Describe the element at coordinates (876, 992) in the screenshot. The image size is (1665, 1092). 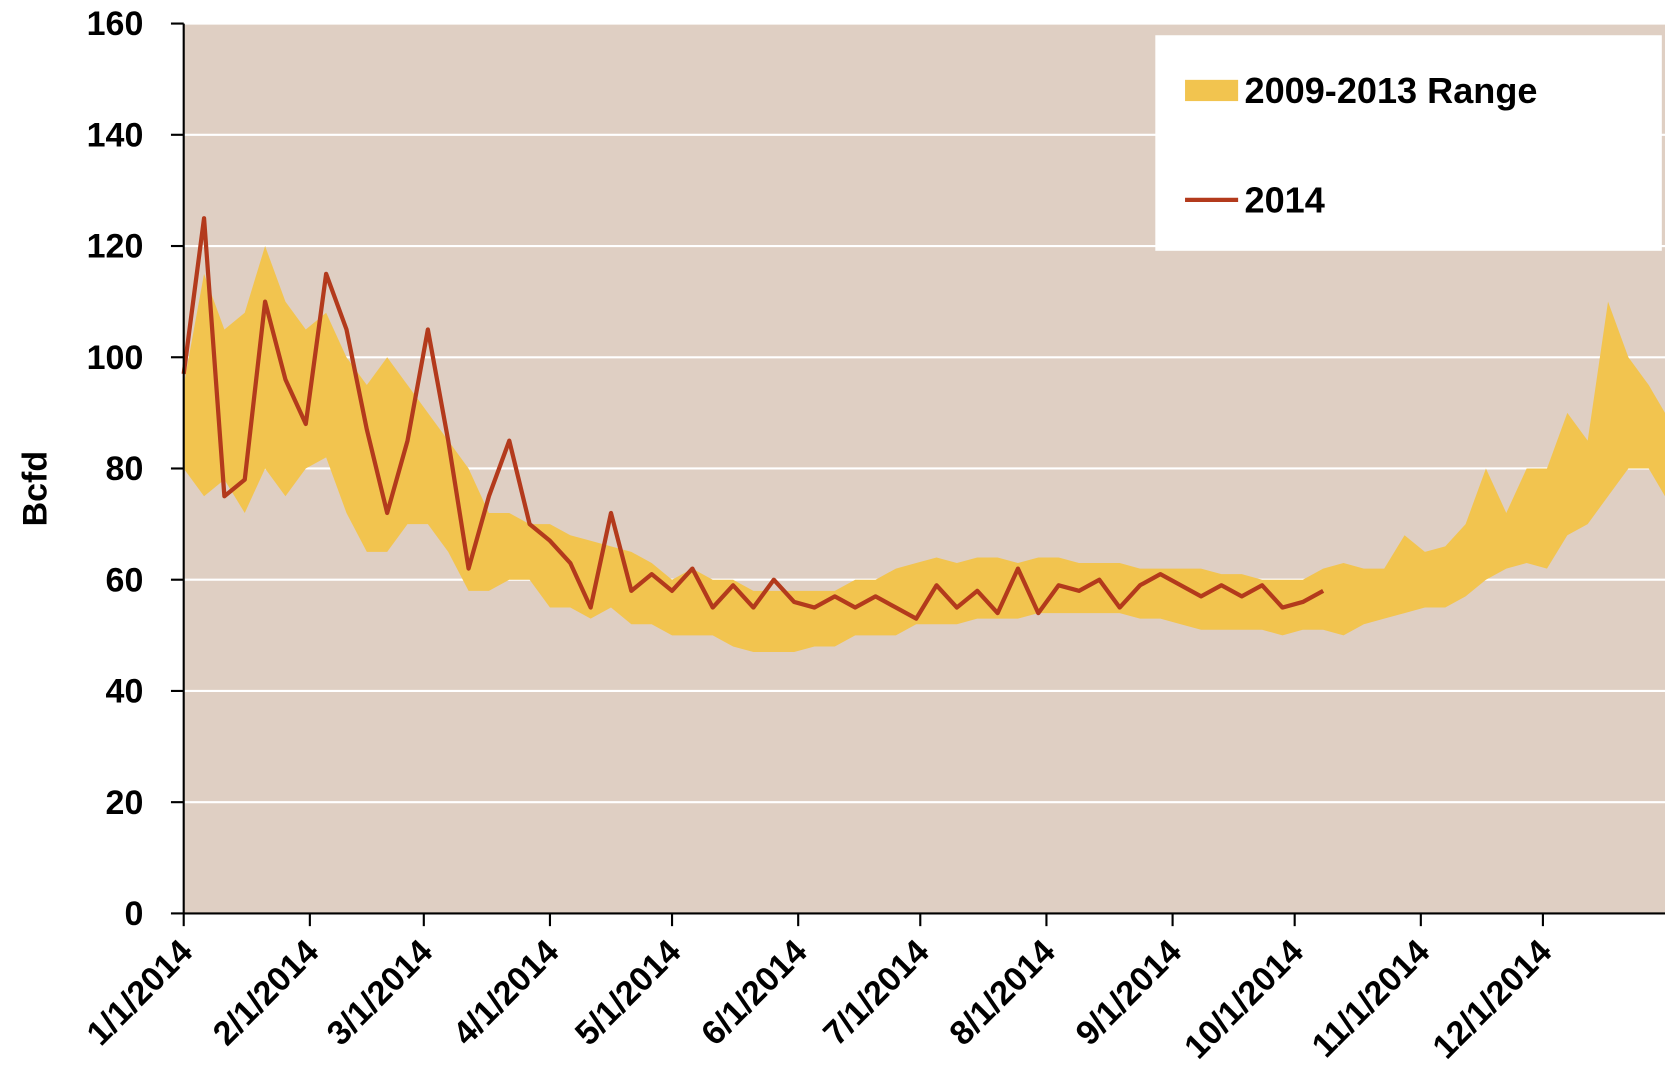
I see `x-tick-label: 7/1/2014` at that location.